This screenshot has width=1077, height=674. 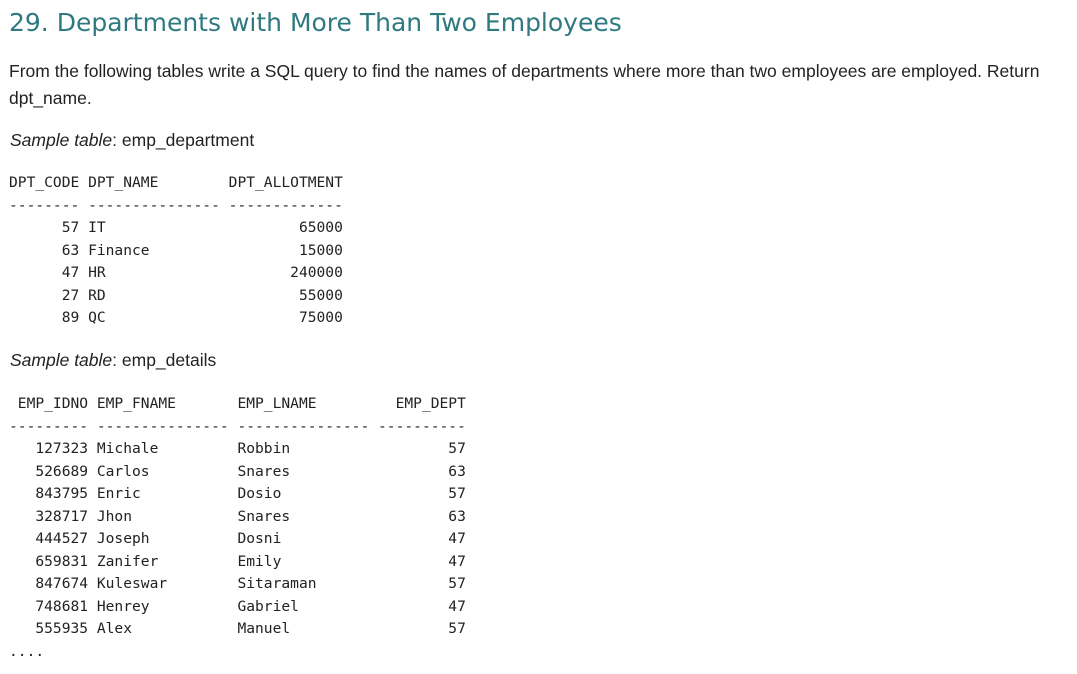 What do you see at coordinates (169, 360) in the screenshot?
I see `table-name: emp_details` at bounding box center [169, 360].